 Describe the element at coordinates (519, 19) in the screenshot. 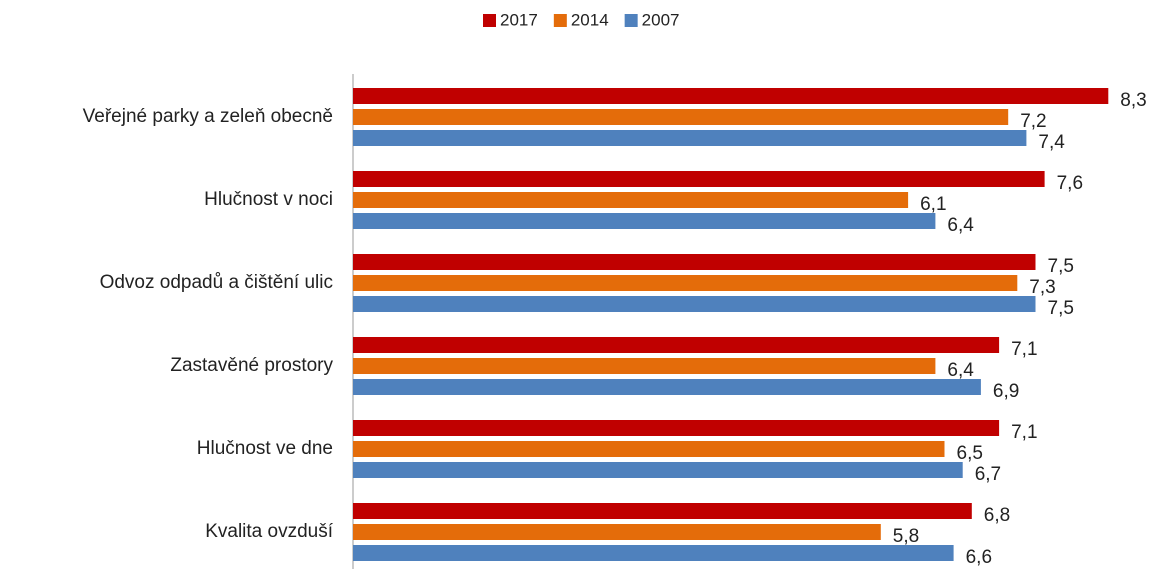

I see `legend-label: 2017` at that location.